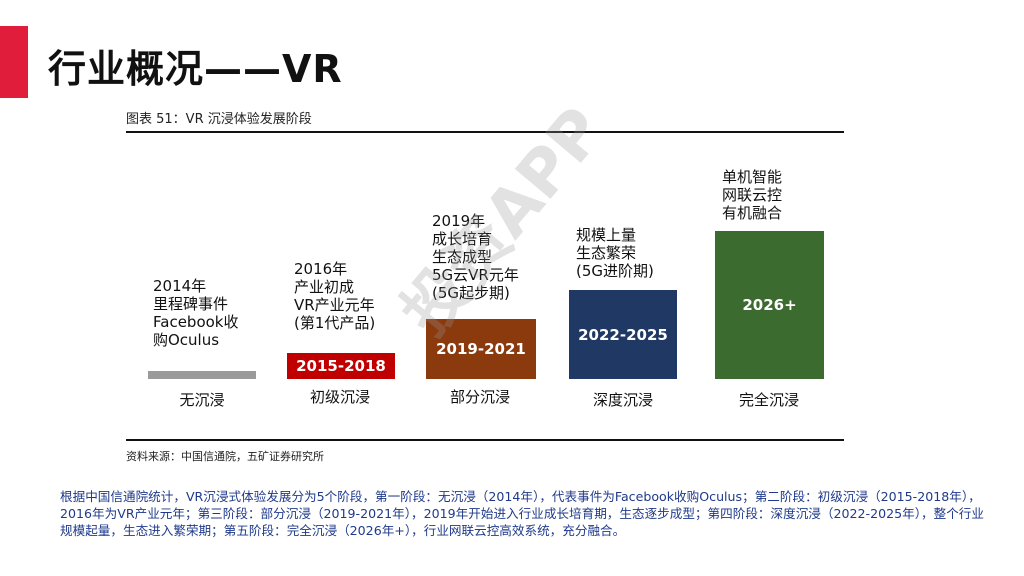 The width and height of the screenshot is (1024, 576). What do you see at coordinates (195, 69) in the screenshot?
I see `page-title: 行业概况——VR` at bounding box center [195, 69].